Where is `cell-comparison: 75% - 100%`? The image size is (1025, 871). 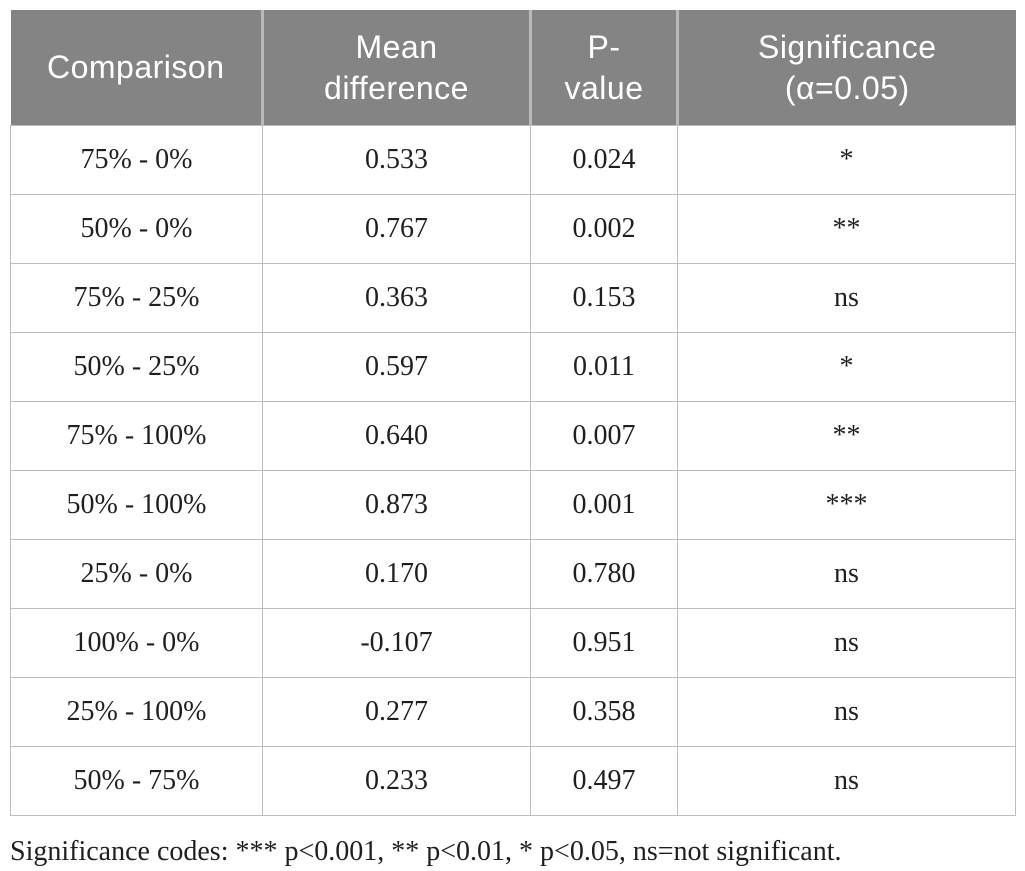 cell-comparison: 75% - 100% is located at coordinates (136, 436).